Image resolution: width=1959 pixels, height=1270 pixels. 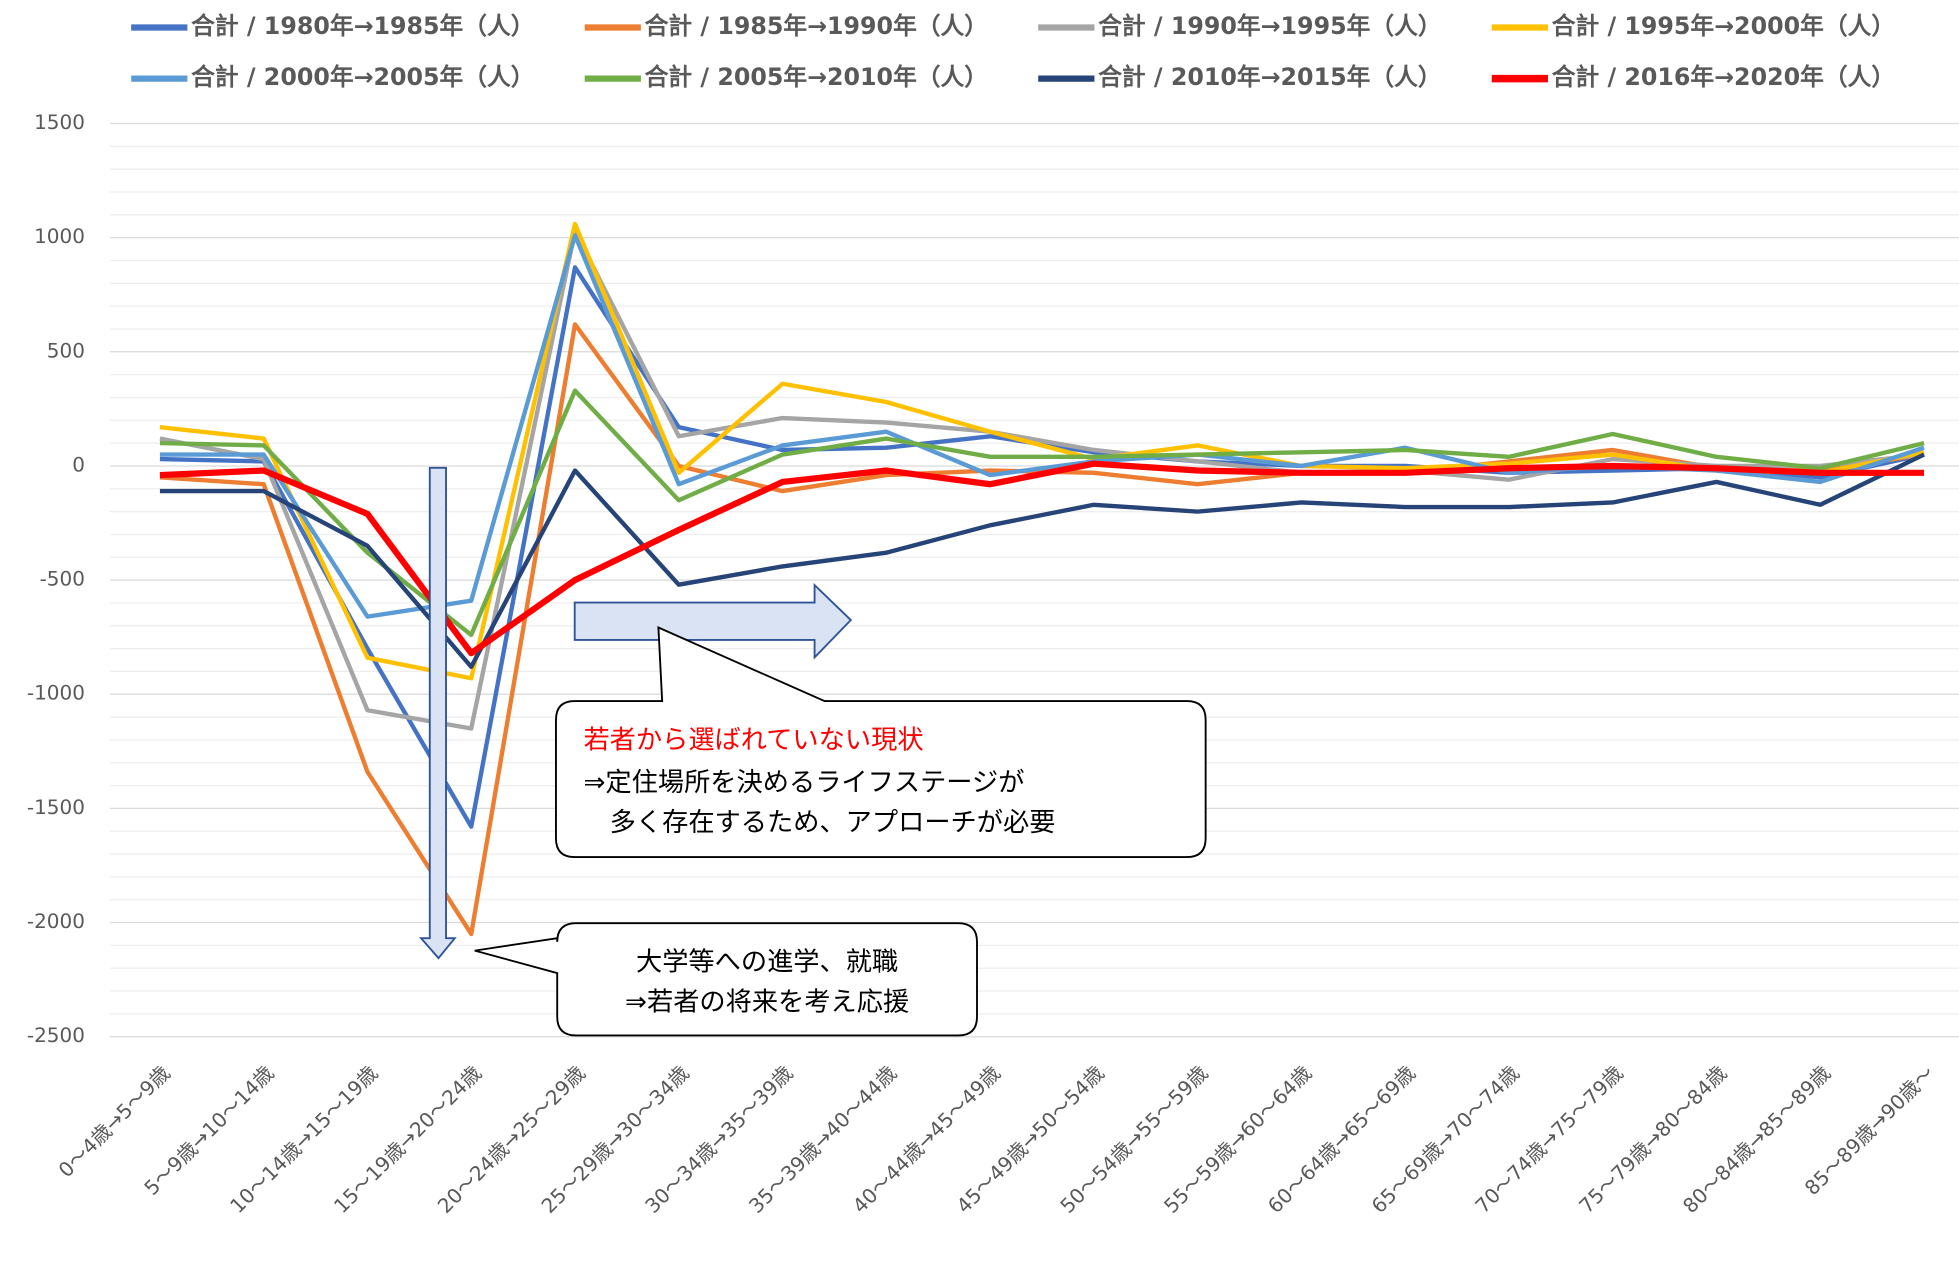 I want to click on legend-label: 合計 / 2005年→2010年（人）, so click(x=816, y=77).